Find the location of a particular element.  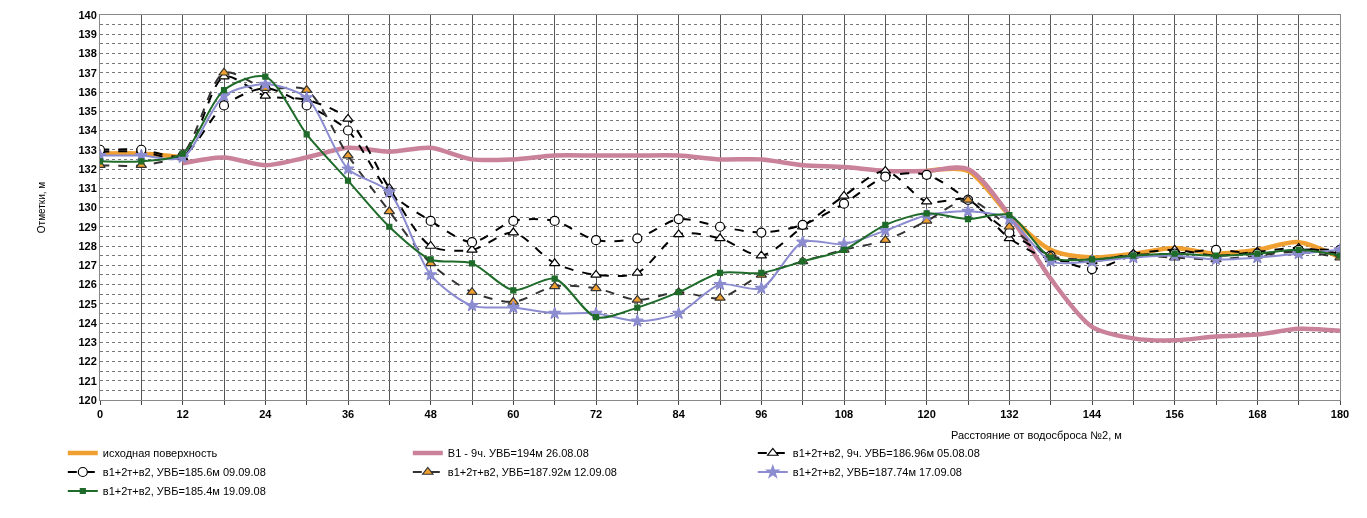

legend-label: в1+2т+в2, 9ч. УВБ=186.96м 05.08.08 is located at coordinates (886, 453).